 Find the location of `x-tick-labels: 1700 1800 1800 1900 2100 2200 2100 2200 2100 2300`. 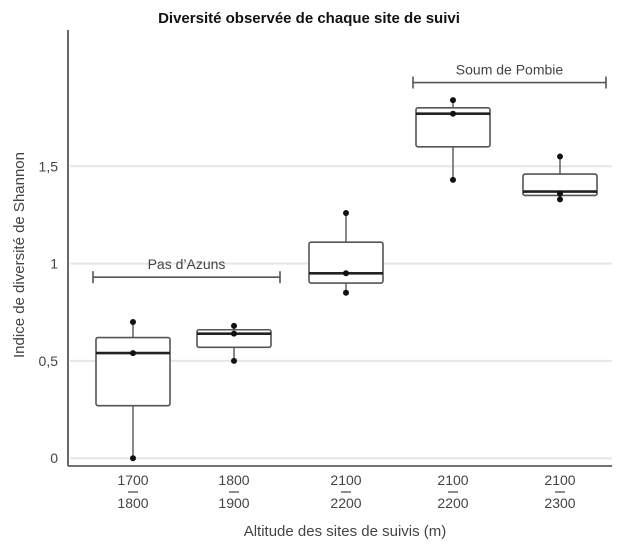

x-tick-labels: 1700 1800 1800 1900 2100 2200 2100 2200 2100 2300 is located at coordinates (346, 491).